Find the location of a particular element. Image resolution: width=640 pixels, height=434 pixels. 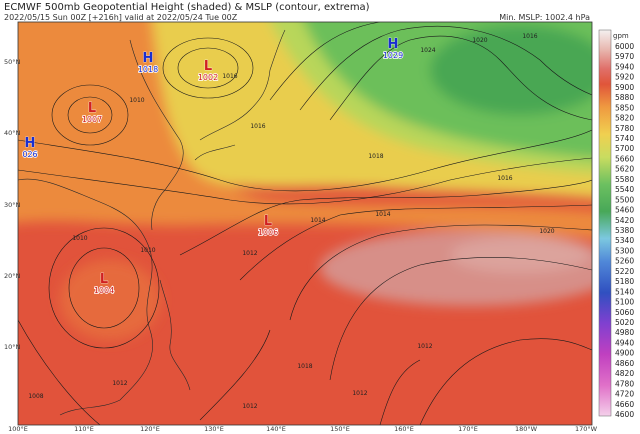

colorbar-label: 4660 is located at coordinates (624, 404).